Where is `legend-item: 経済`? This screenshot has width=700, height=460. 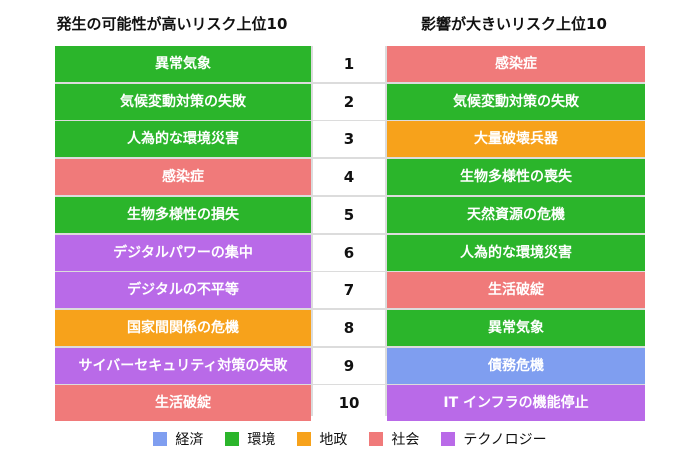 legend-item: 経済 is located at coordinates (178, 439).